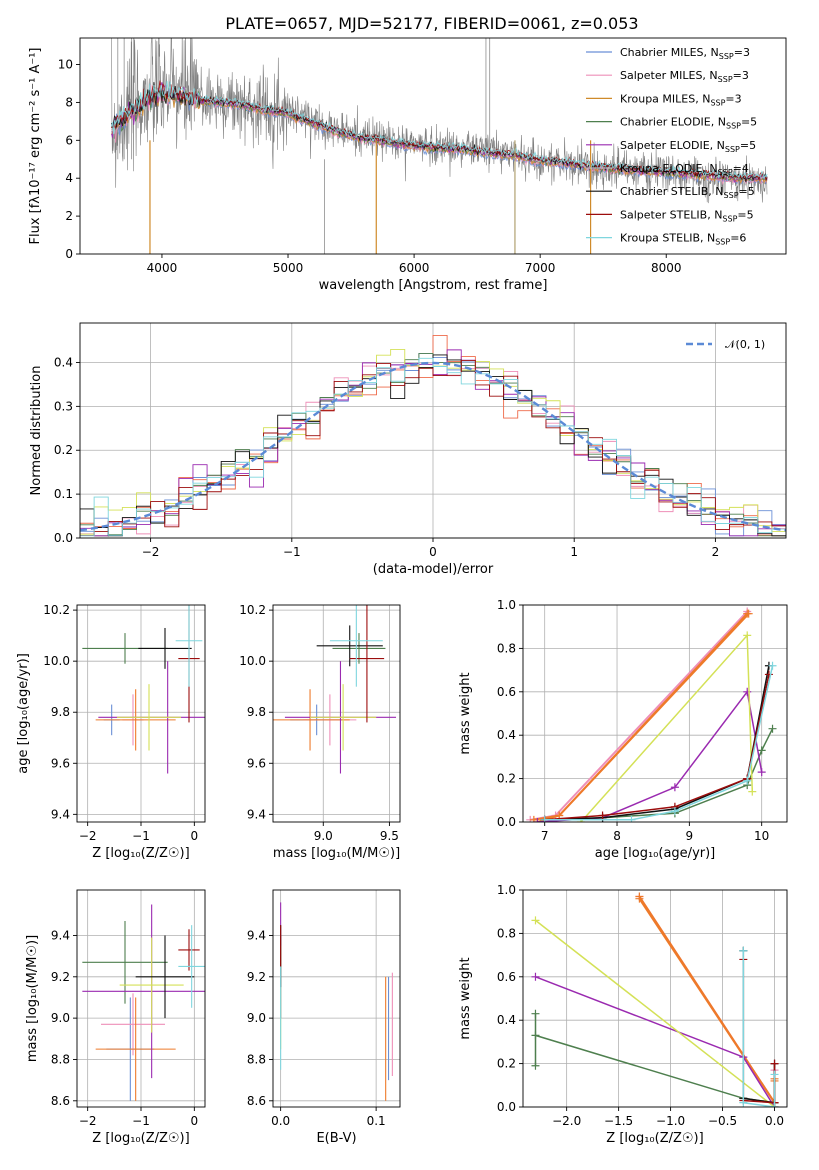 This screenshot has height=1170, width=819. Describe the element at coordinates (506, 933) in the screenshot. I see `y-tick-label: 0.8` at that location.